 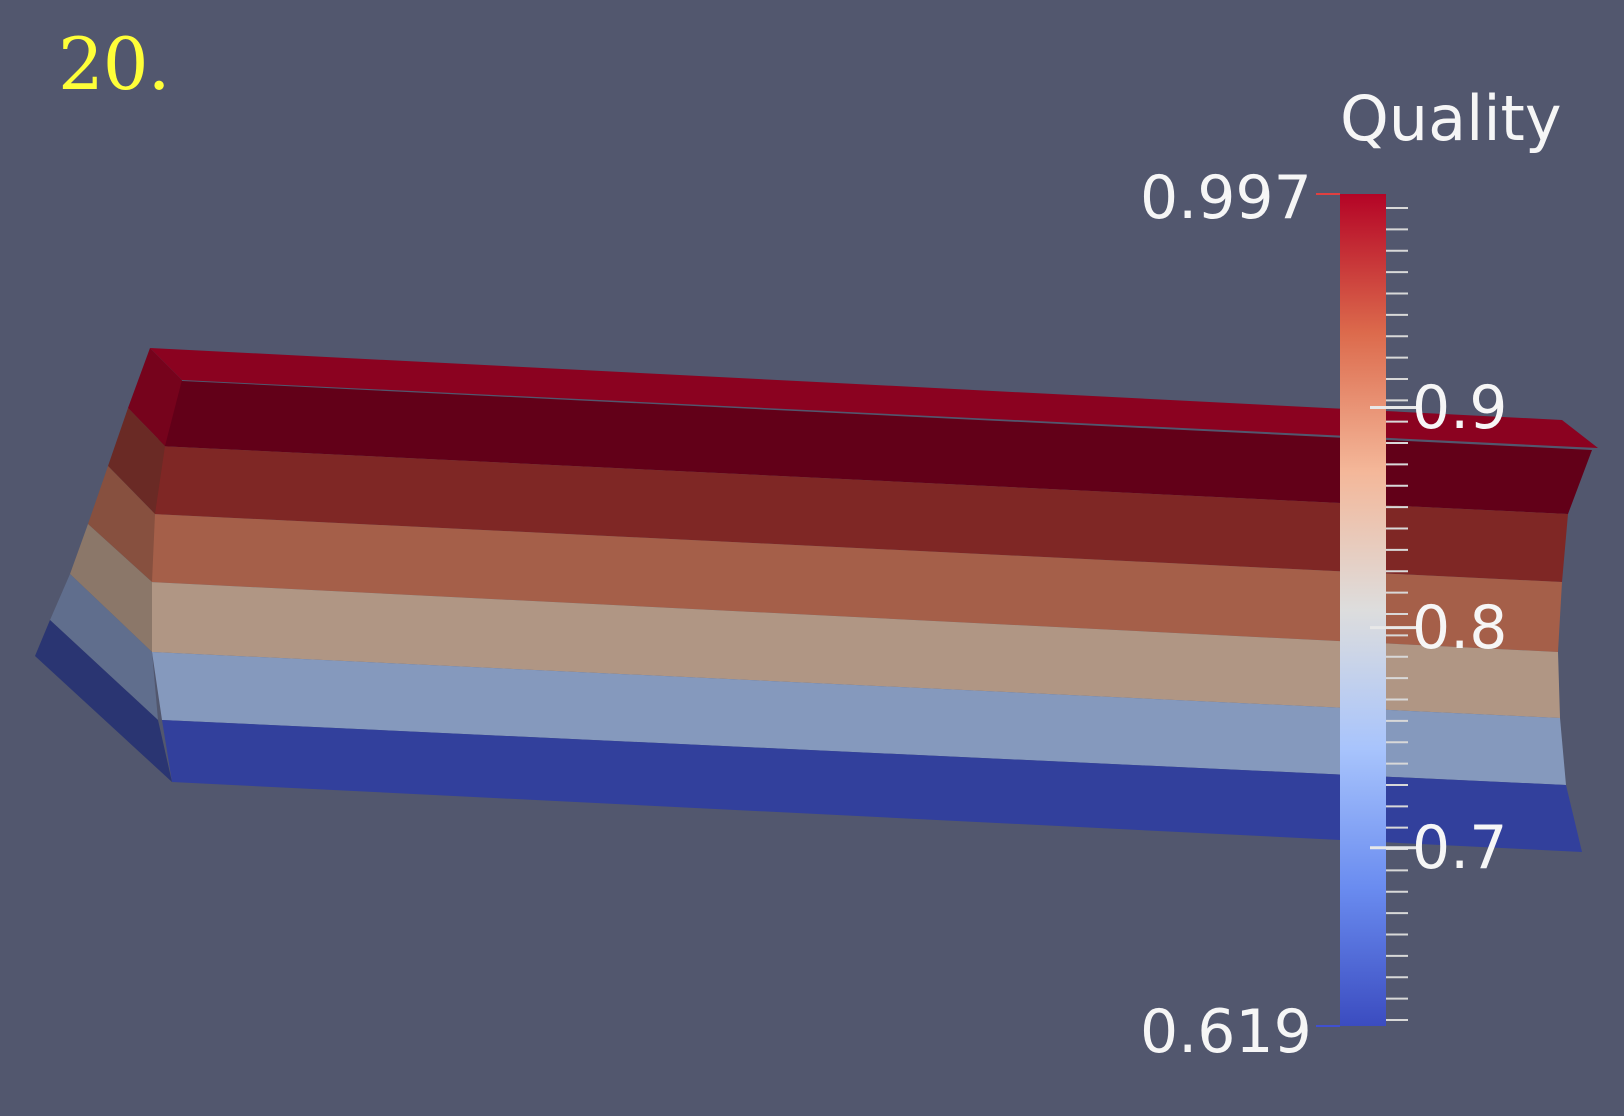 I want to click on colorbar-min-label: 0.619, so click(x=1226, y=1032).